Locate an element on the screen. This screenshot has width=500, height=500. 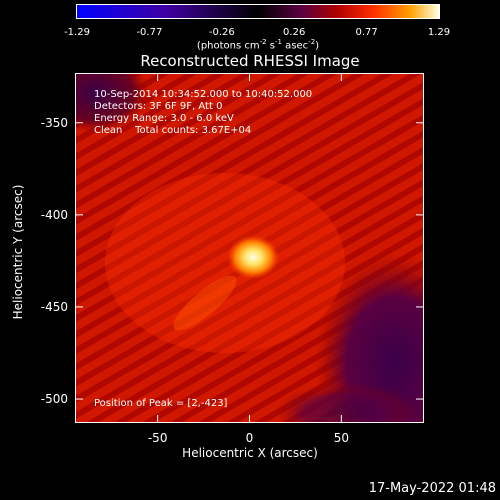
y-tick-label: -500 is located at coordinates (54, 399).